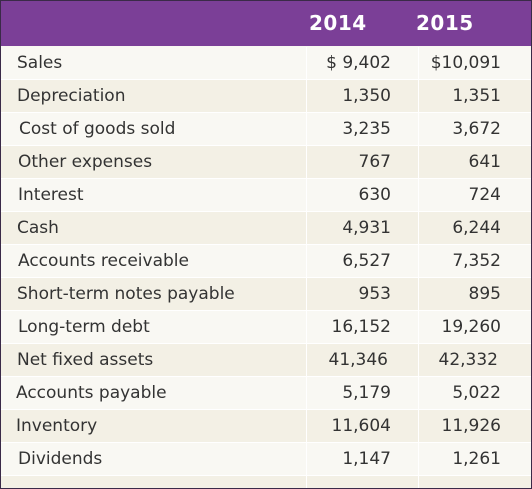  What do you see at coordinates (366, 228) in the screenshot?
I see `value-2014: 4,931` at bounding box center [366, 228].